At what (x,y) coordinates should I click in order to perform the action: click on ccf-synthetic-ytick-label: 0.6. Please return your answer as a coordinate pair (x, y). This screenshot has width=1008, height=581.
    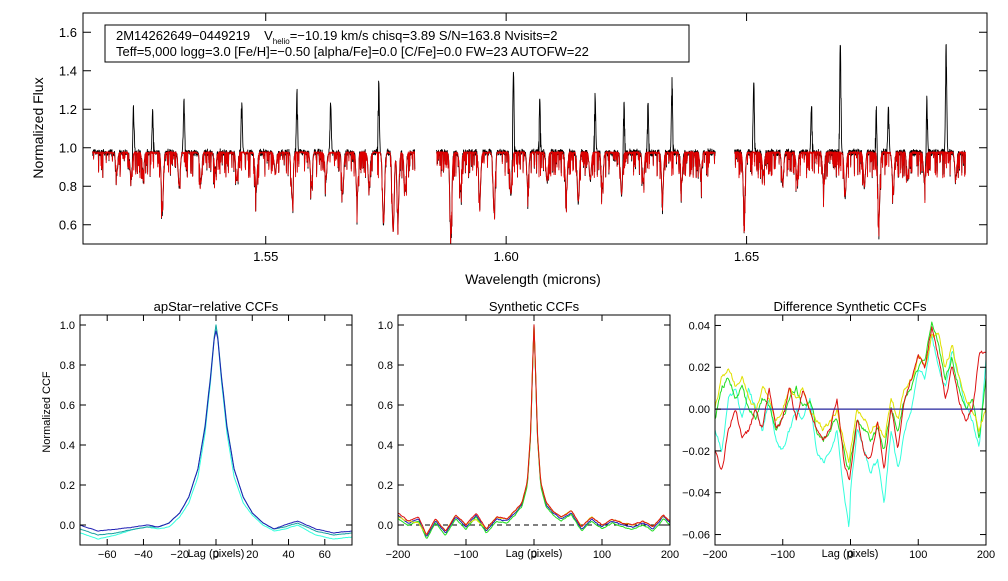
    Looking at the image, I should click on (385, 406).